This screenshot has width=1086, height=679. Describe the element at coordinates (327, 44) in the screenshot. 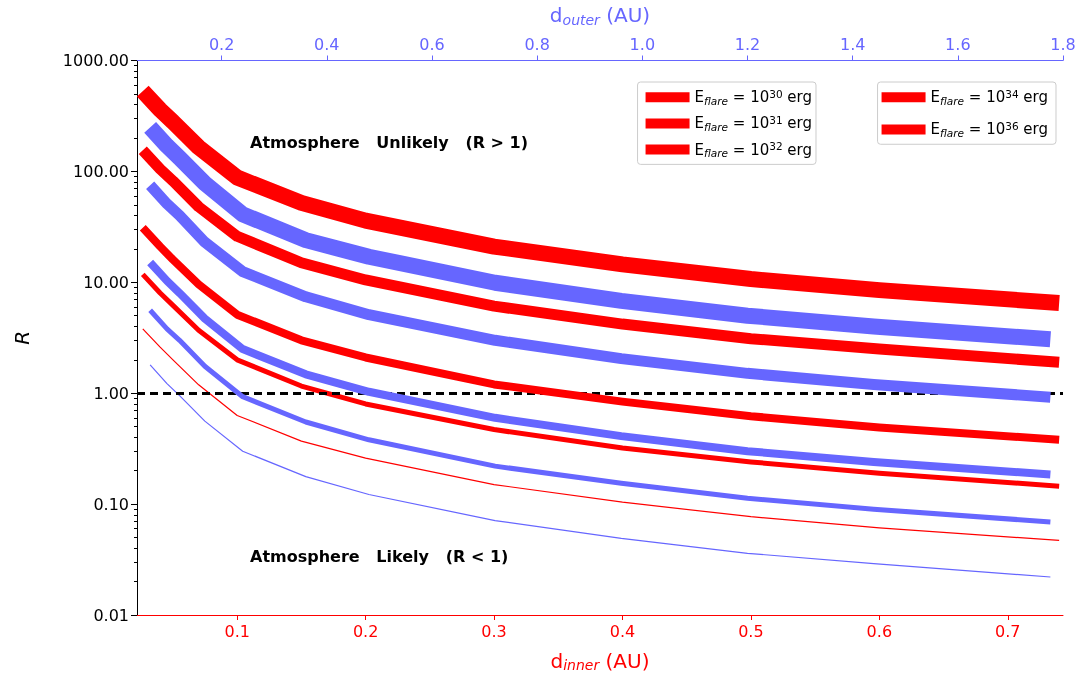

I see `x2-tick-label: 0.4` at that location.